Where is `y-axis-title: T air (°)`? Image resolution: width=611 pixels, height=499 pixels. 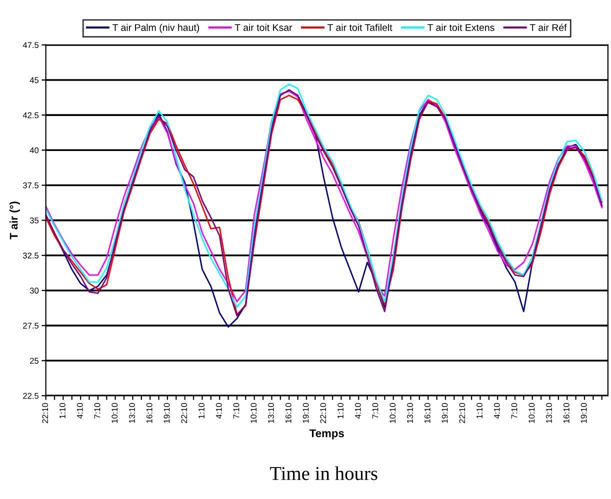
y-axis-title: T air (°) is located at coordinates (15, 221).